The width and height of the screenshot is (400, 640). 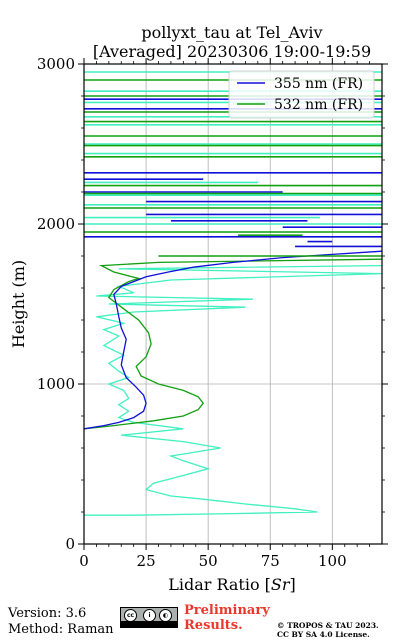 I want to click on x-tick-label: 0, so click(x=84, y=561).